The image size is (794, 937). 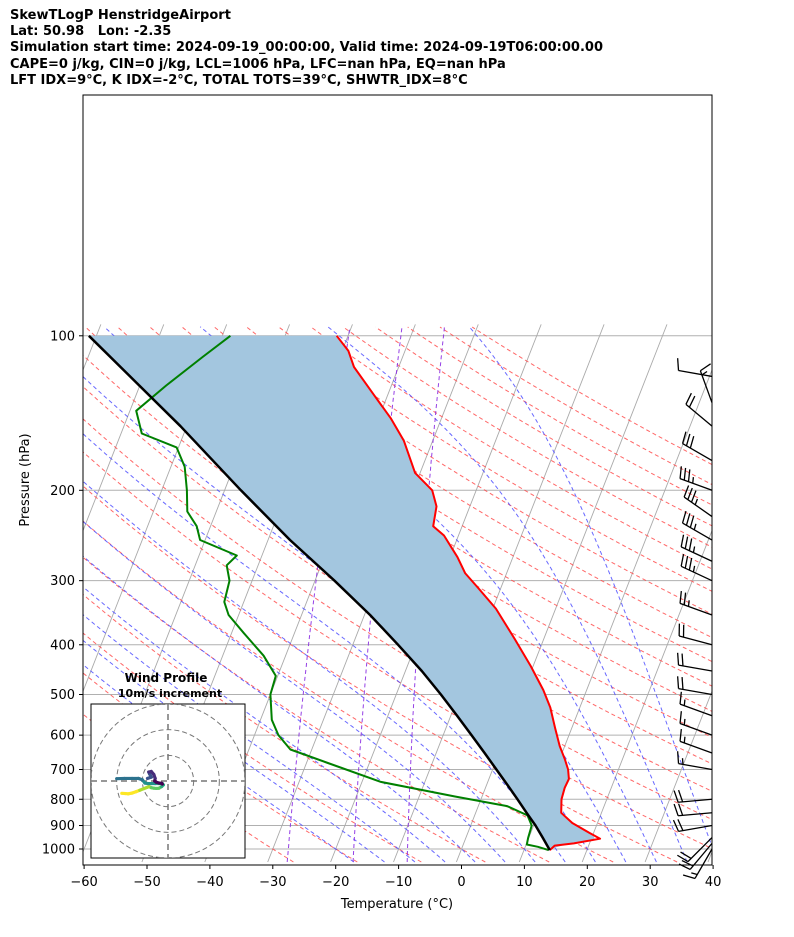 I want to click on x-tick-label: 10, so click(x=524, y=882).